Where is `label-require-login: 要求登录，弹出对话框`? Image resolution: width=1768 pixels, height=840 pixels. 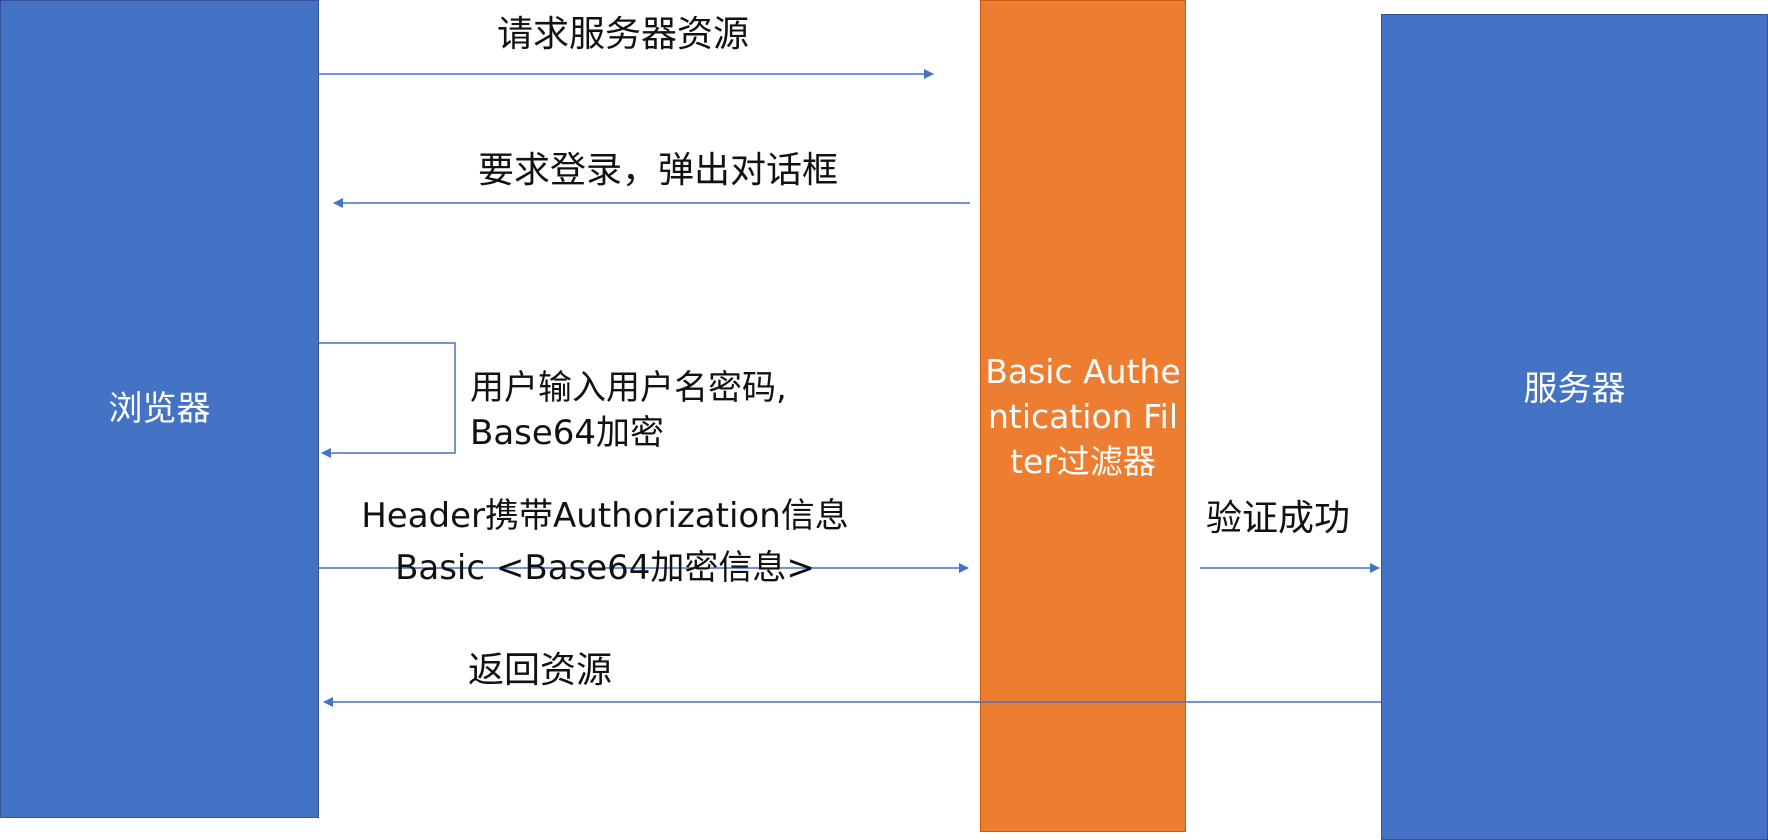 label-require-login: 要求登录，弹出对话框 is located at coordinates (658, 170).